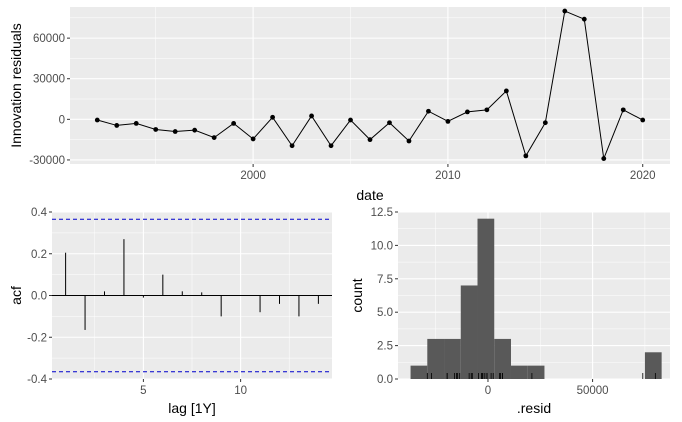 This screenshot has height=422, width=682. I want to click on histogram-y-tick-label: 7.5, so click(385, 280).